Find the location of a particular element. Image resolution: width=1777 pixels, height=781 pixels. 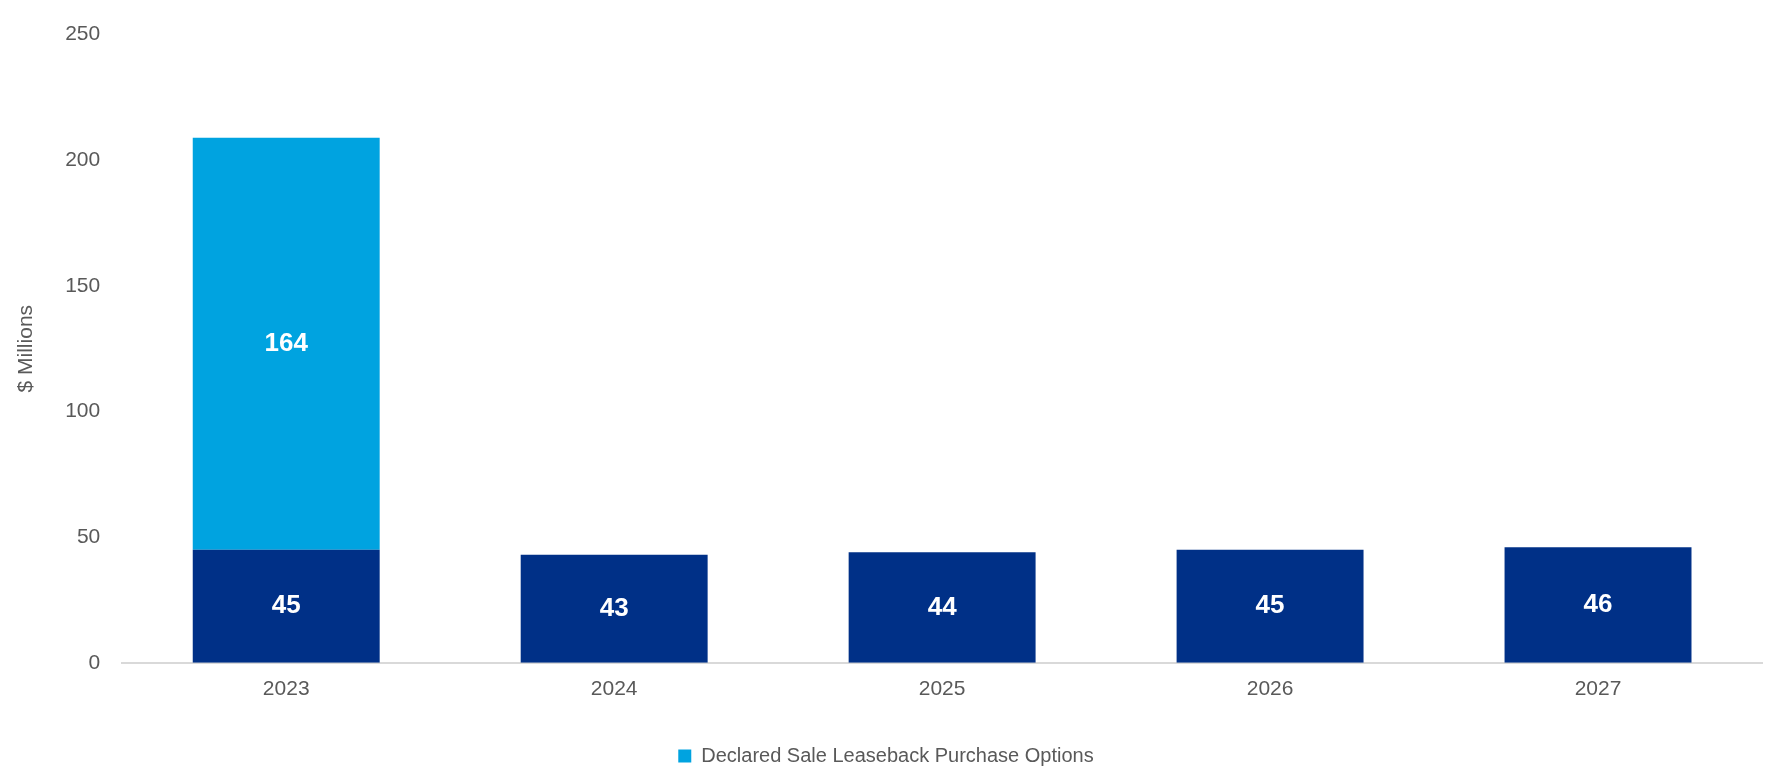

y-tick-label: 100 is located at coordinates (83, 410).